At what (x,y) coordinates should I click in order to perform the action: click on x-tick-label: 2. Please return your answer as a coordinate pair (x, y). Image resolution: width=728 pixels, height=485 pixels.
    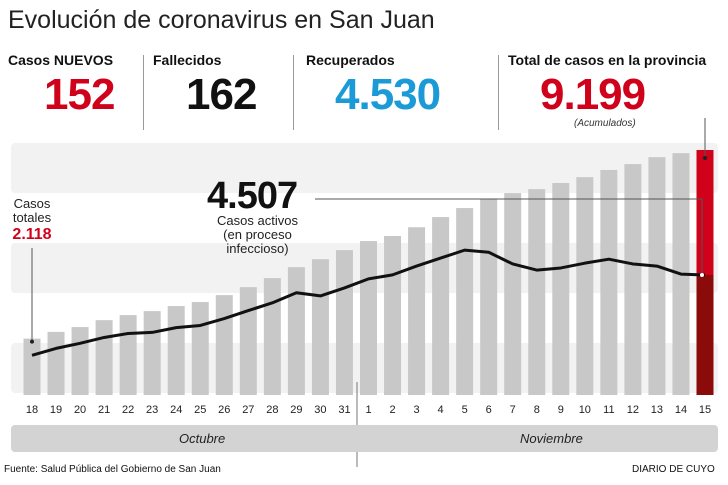
    Looking at the image, I should click on (392, 410).